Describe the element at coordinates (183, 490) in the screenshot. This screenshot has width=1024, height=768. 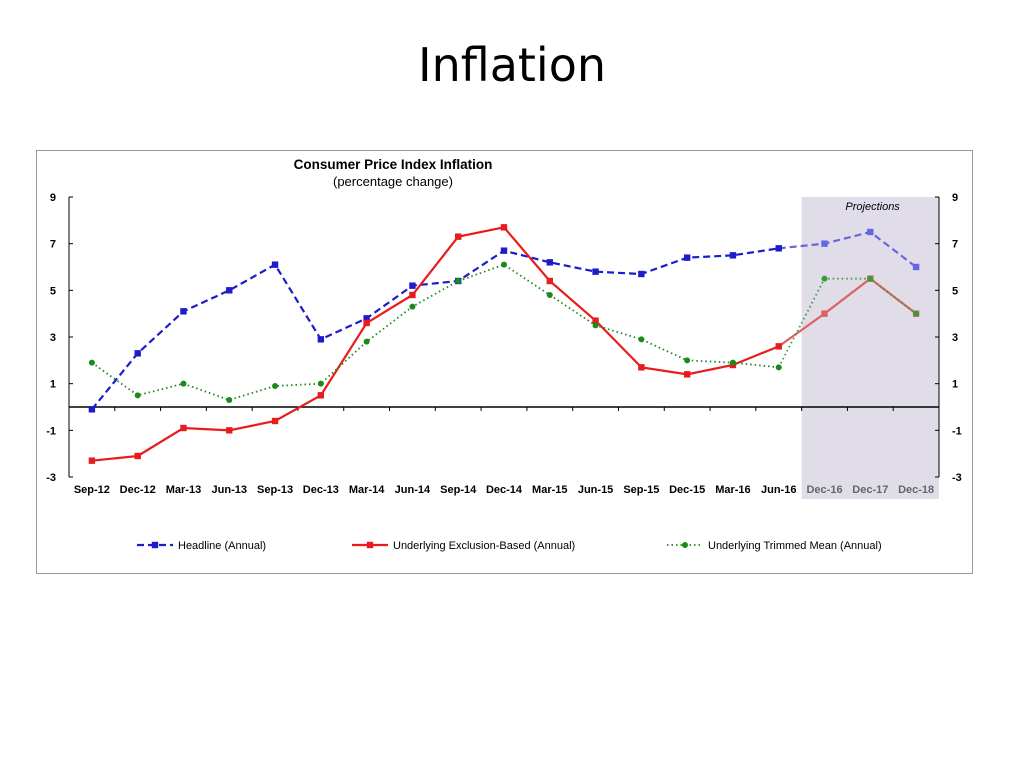
I see `x-tick-label: Mar-13` at that location.